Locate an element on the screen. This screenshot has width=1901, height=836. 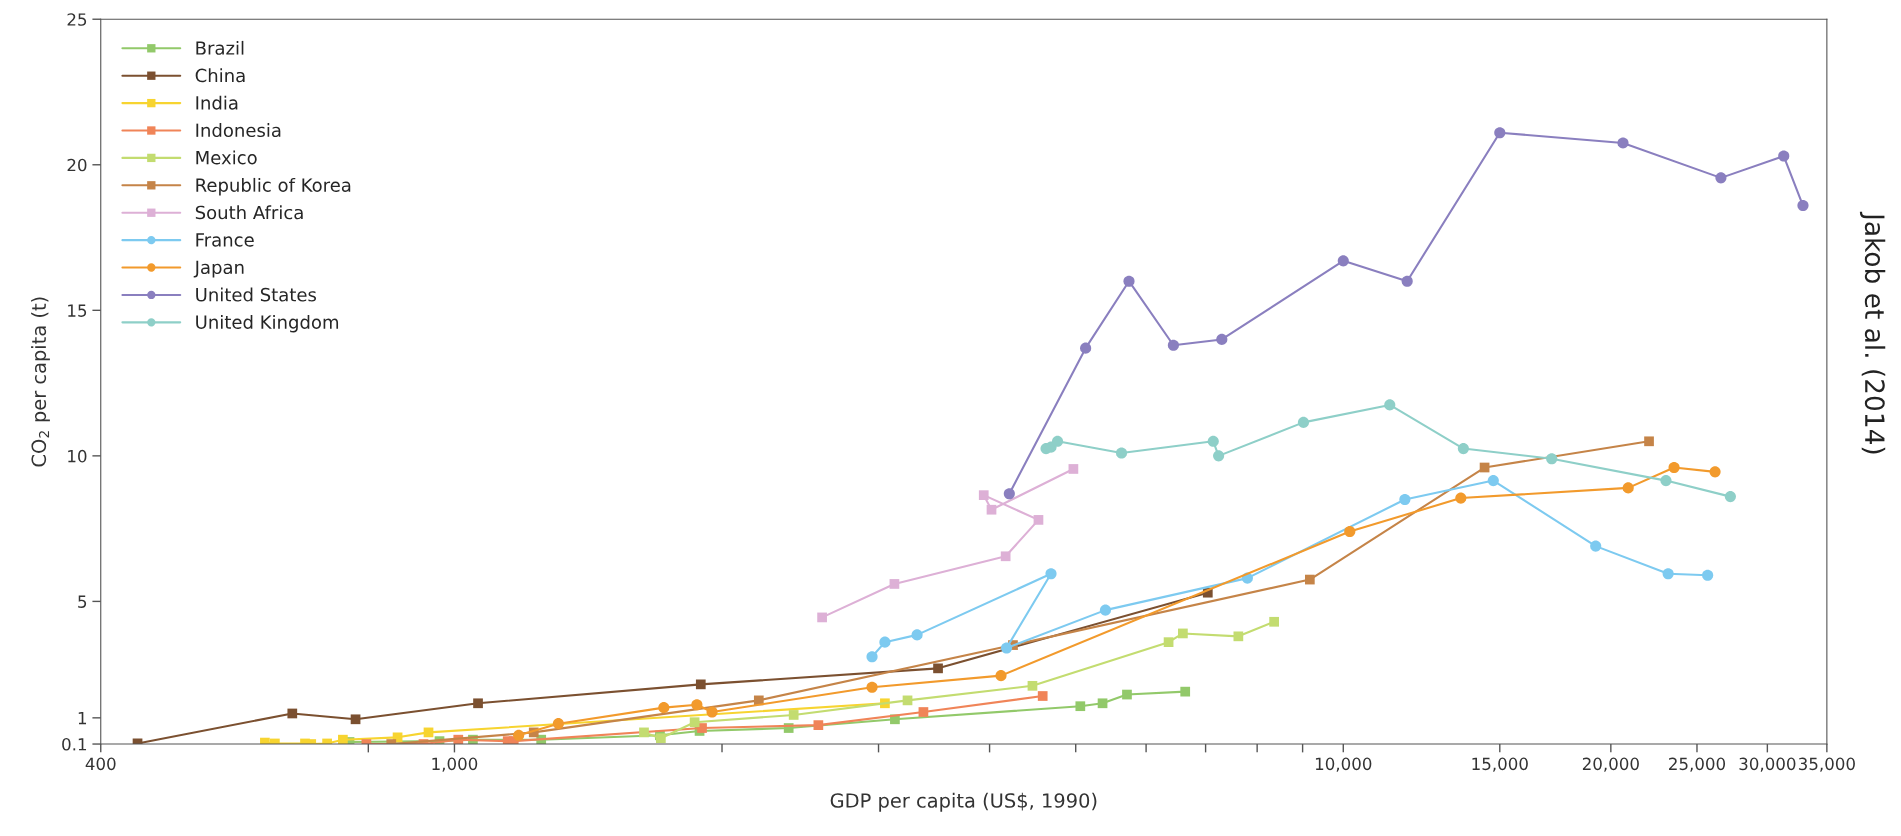
legend-label: Mexico is located at coordinates (226, 157).